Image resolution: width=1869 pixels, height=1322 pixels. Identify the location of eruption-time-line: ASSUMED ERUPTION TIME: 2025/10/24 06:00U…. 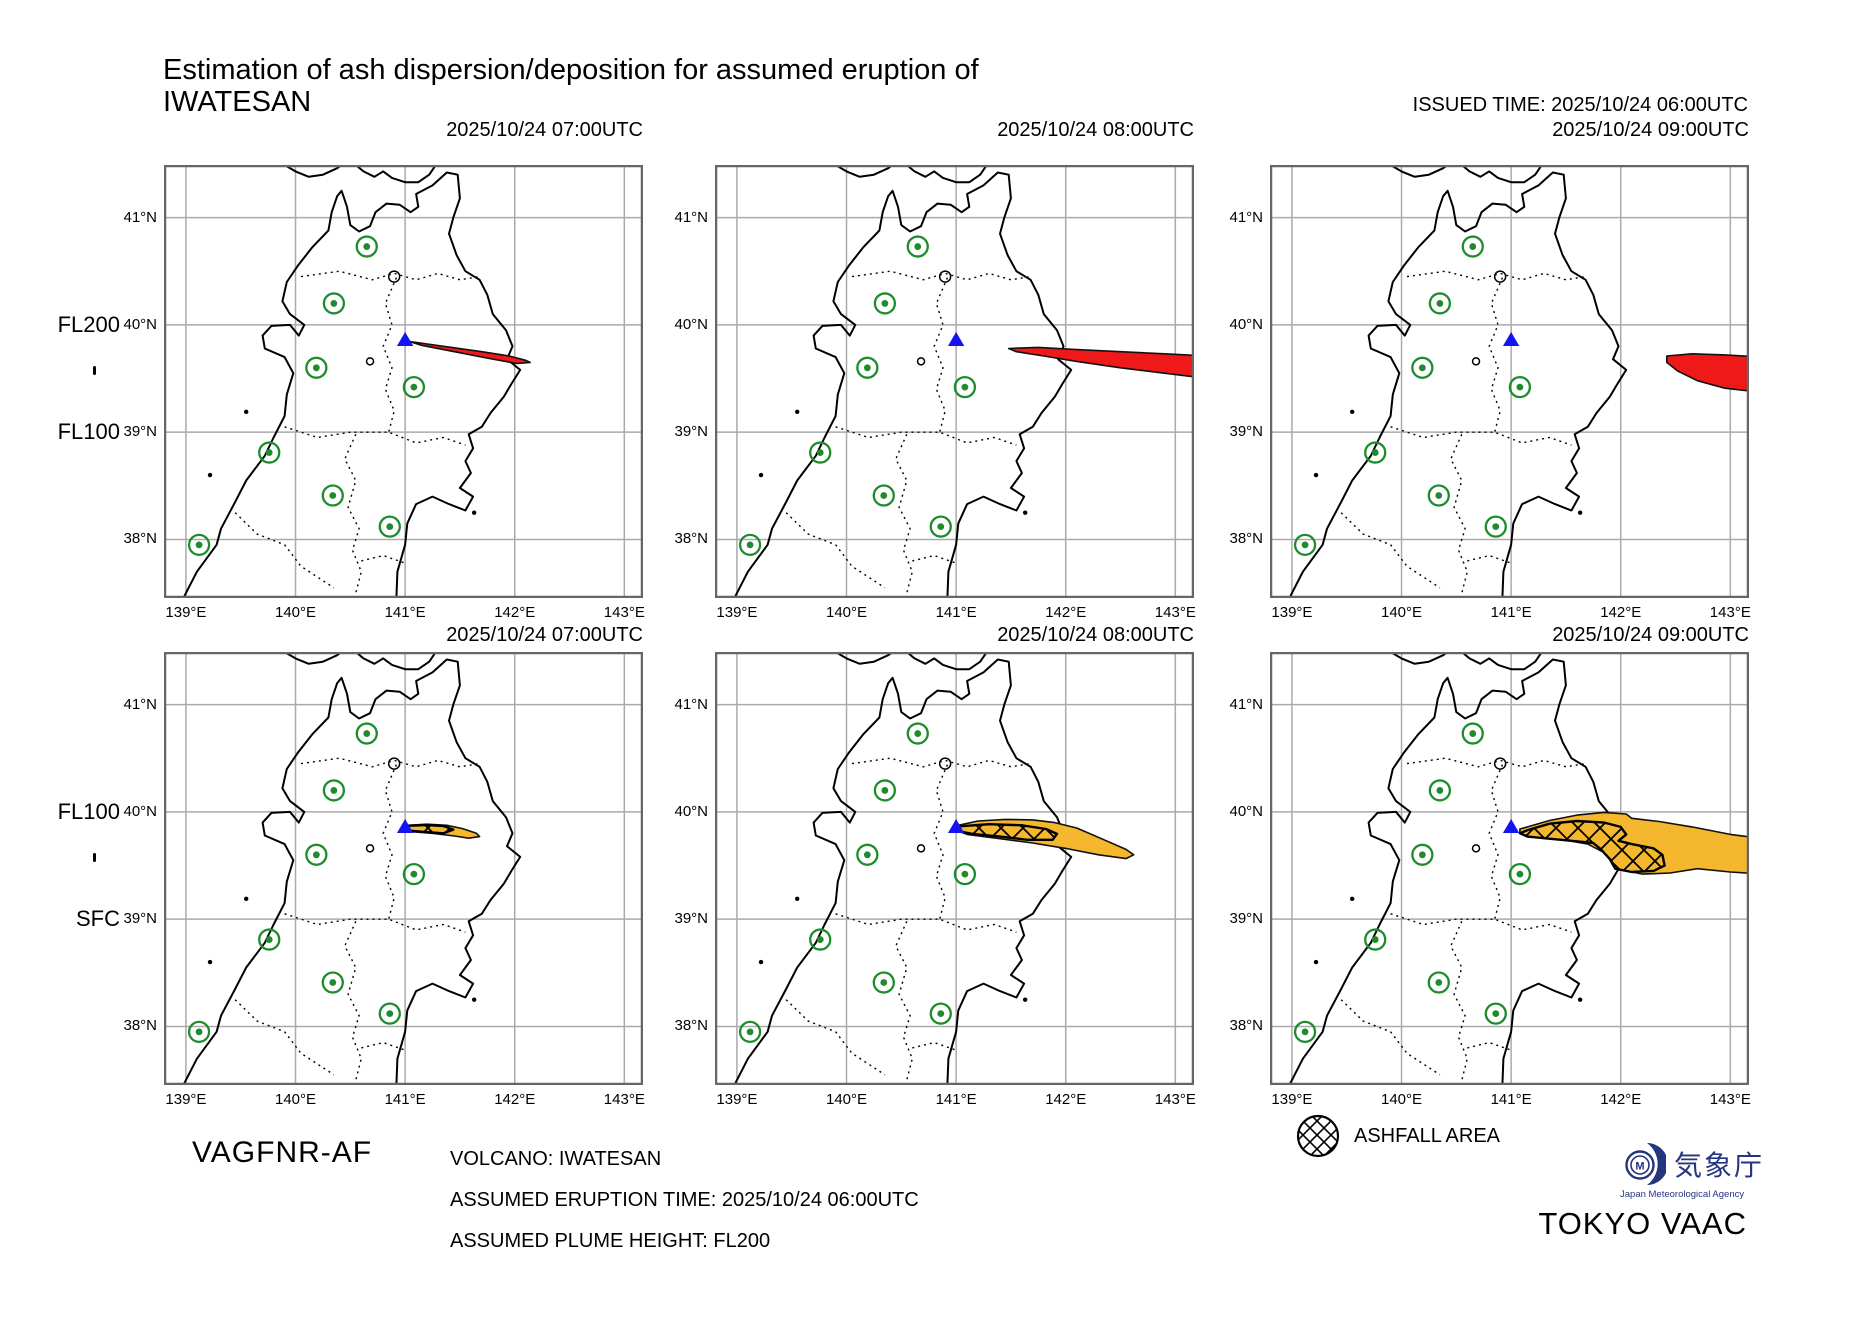
(684, 1200).